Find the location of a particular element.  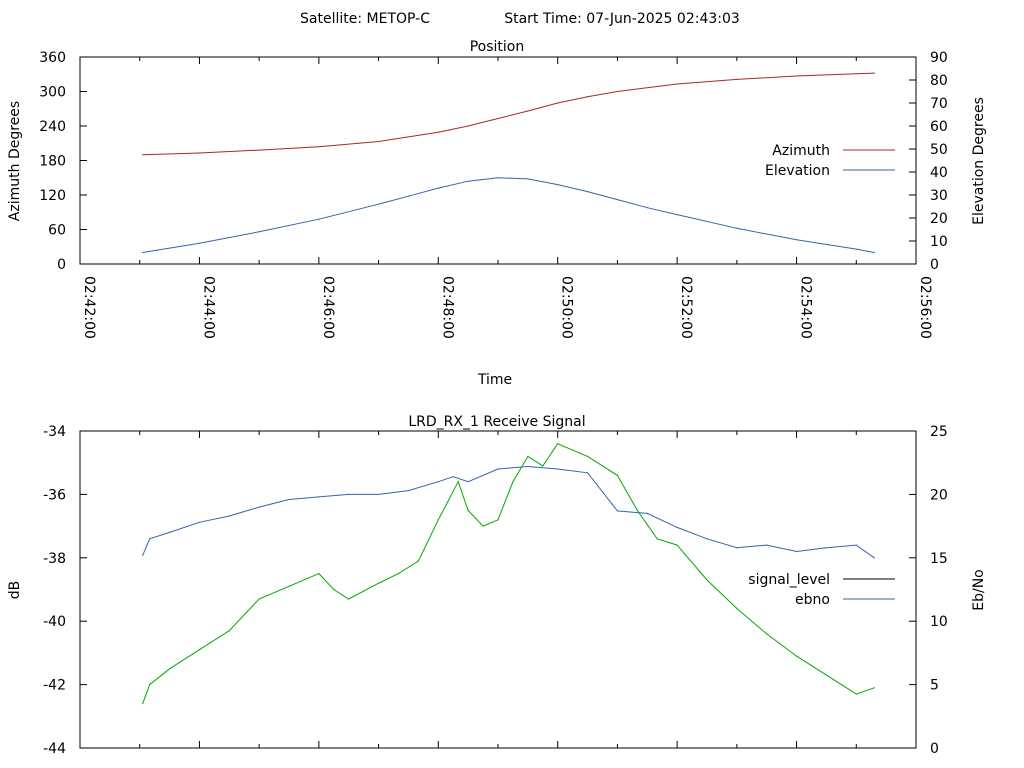

chart0-x-tick-label: 02:52:00 is located at coordinates (686, 307).